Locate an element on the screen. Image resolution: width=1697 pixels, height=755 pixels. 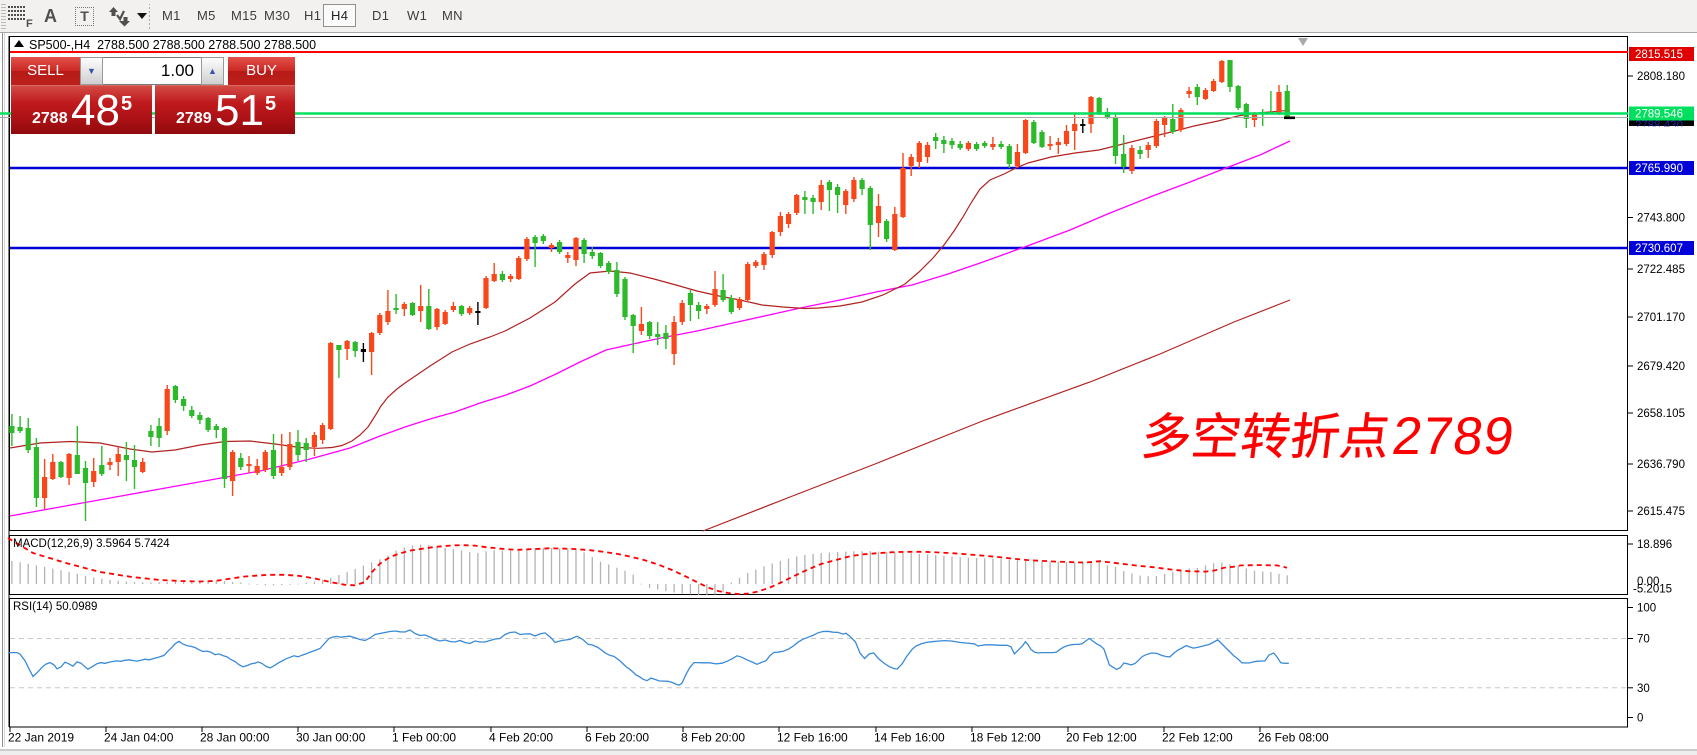
svg-text: 14 Feb 16:00 is located at coordinates (909, 738).